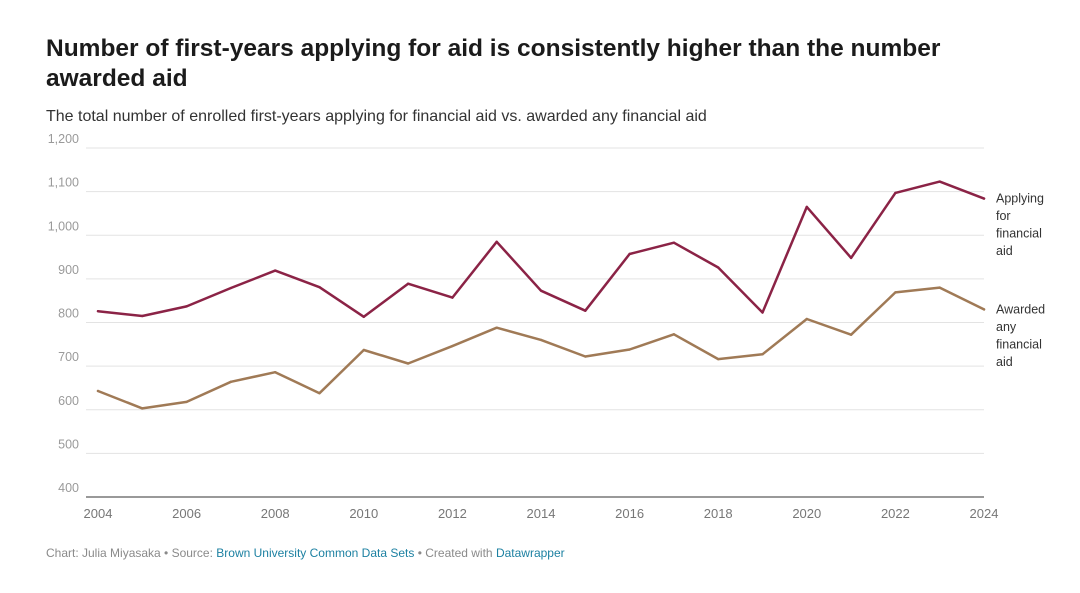 Image resolution: width=1080 pixels, height=593 pixels. Describe the element at coordinates (275, 513) in the screenshot. I see `x-tick-label: 2008` at that location.